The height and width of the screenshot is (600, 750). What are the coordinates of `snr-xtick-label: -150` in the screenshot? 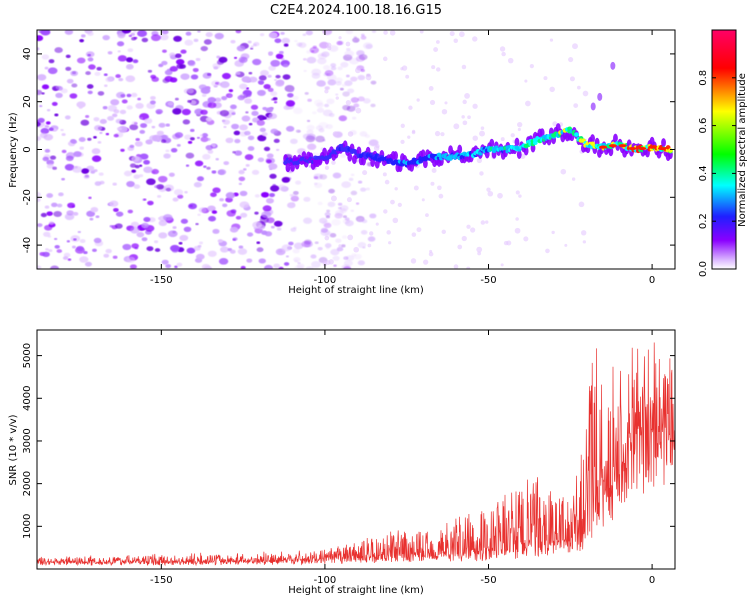 It's located at (161, 580).